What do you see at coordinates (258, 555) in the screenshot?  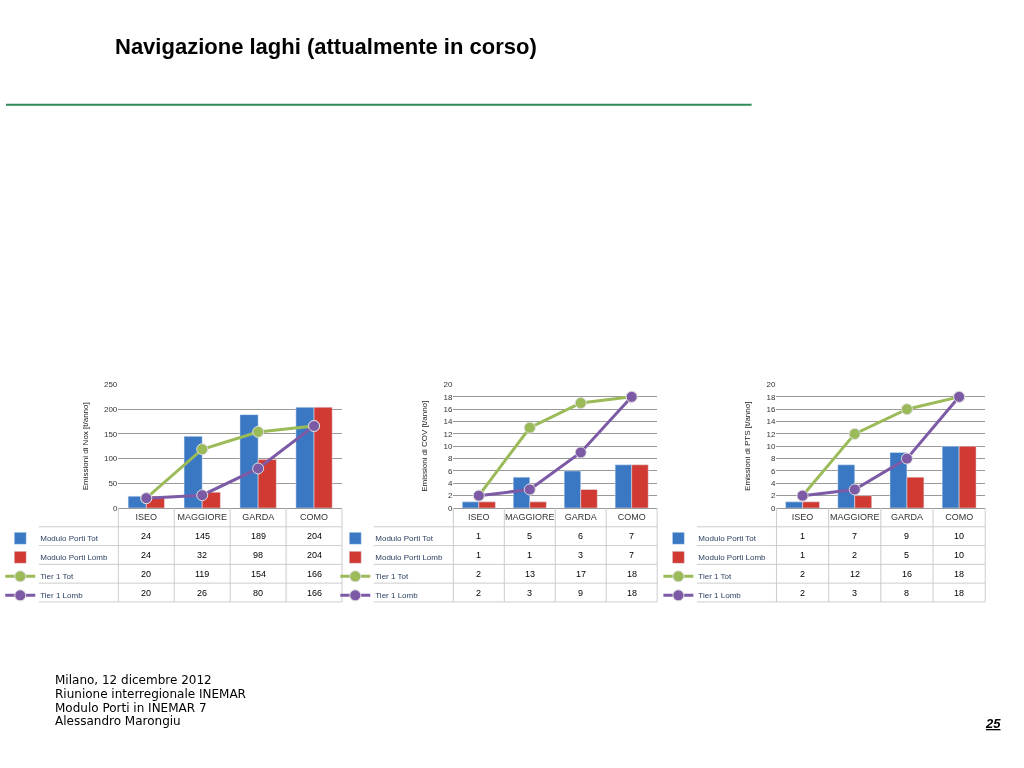 I see `data-label: 98` at bounding box center [258, 555].